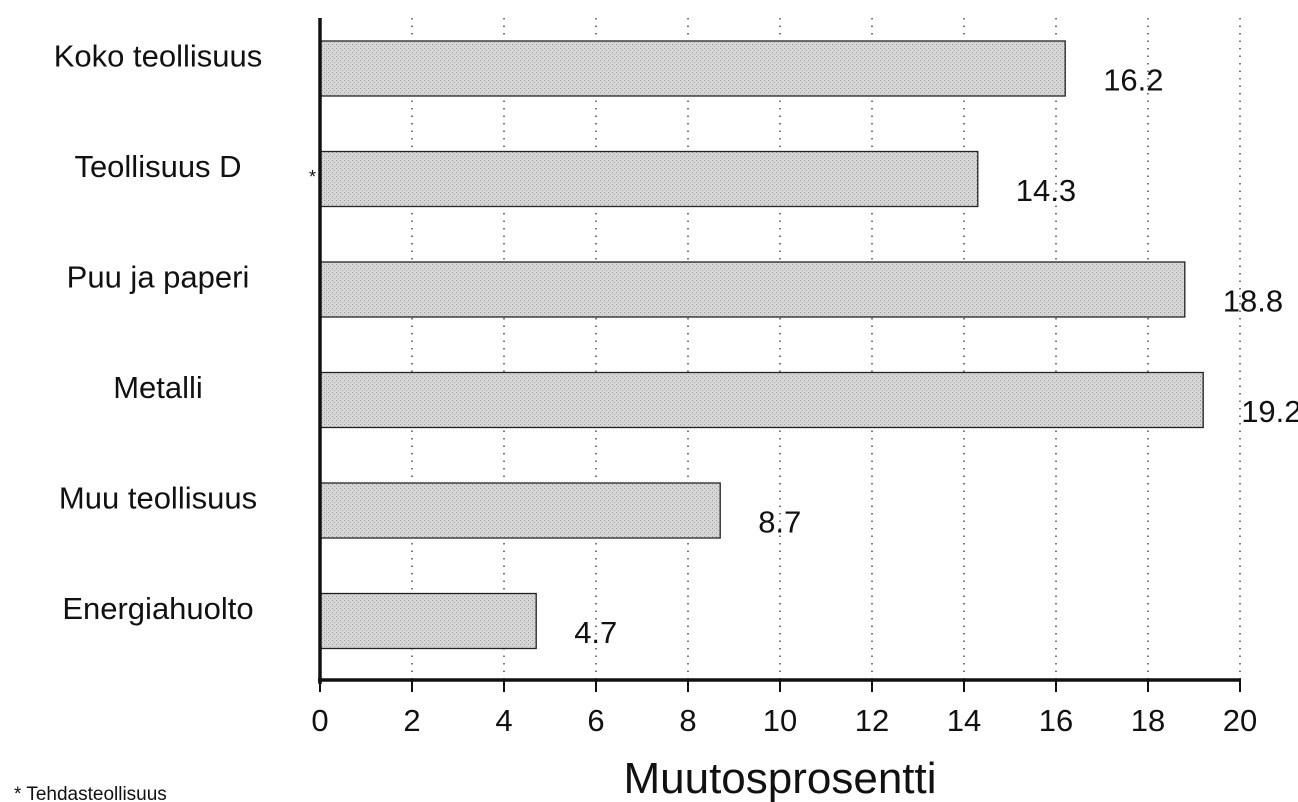 The image size is (1298, 802). What do you see at coordinates (779, 522) in the screenshot?
I see `value-label: 8.7` at bounding box center [779, 522].